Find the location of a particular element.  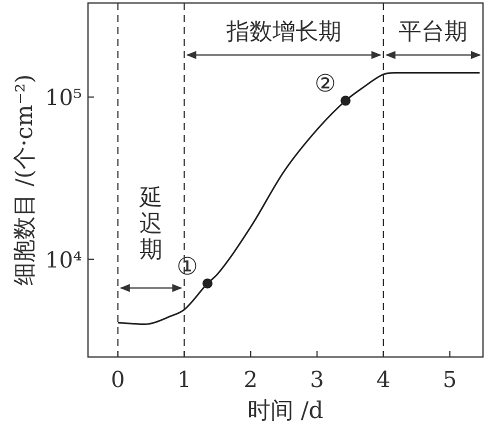

x-tick-label: 2 is located at coordinates (251, 380).